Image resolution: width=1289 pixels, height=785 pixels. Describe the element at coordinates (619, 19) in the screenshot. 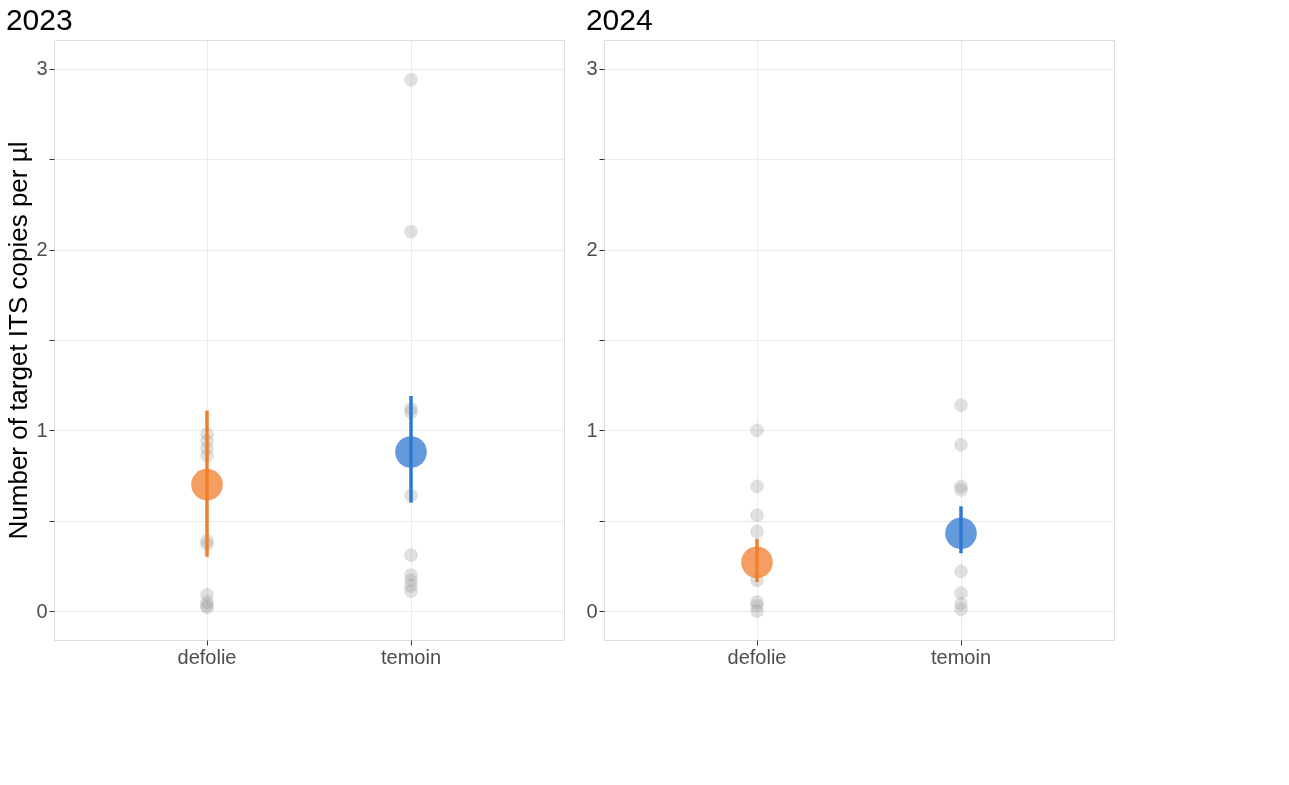

I see `chart-title: 2024` at that location.